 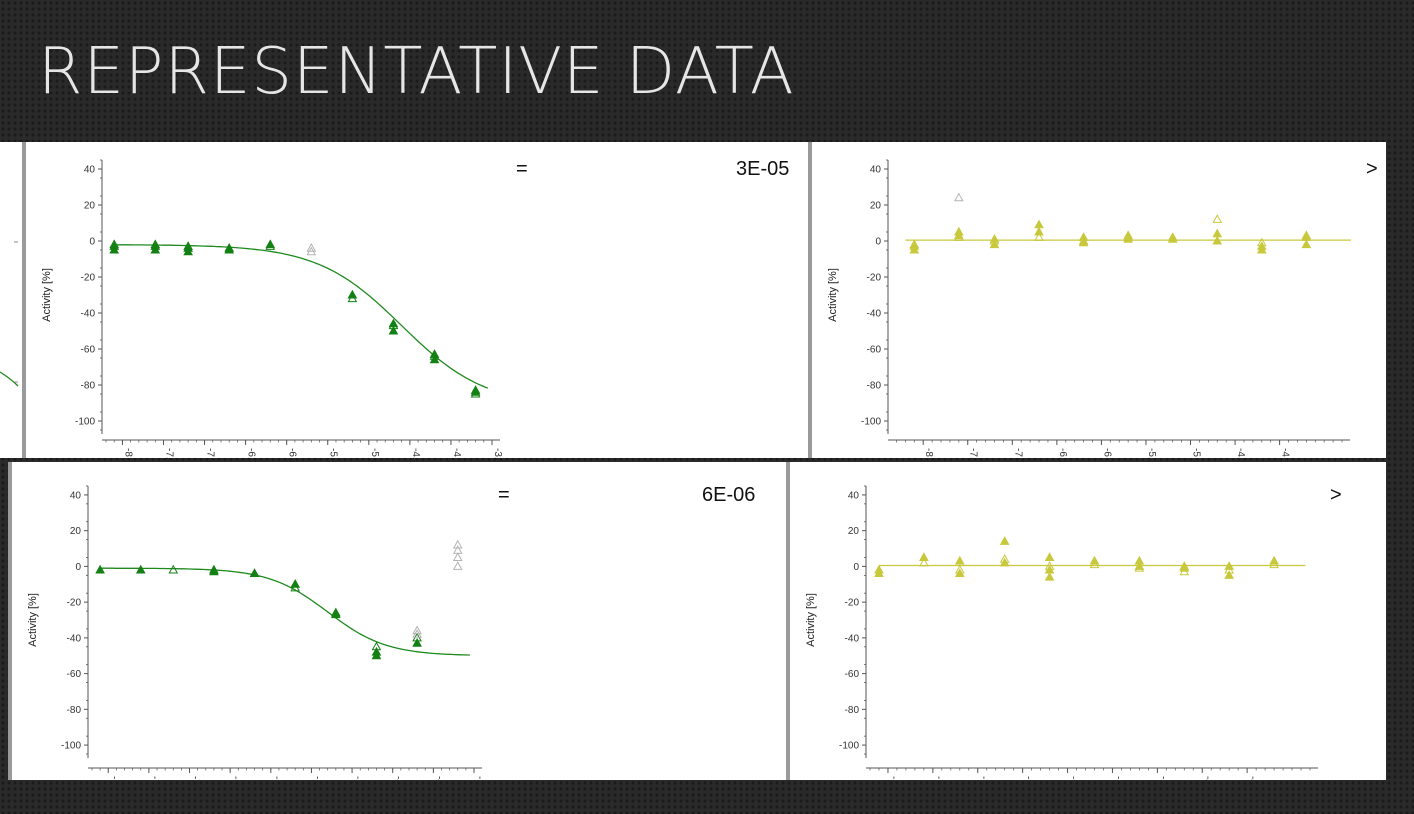 I want to click on x-tick-label: -7, so click(x=210, y=452).